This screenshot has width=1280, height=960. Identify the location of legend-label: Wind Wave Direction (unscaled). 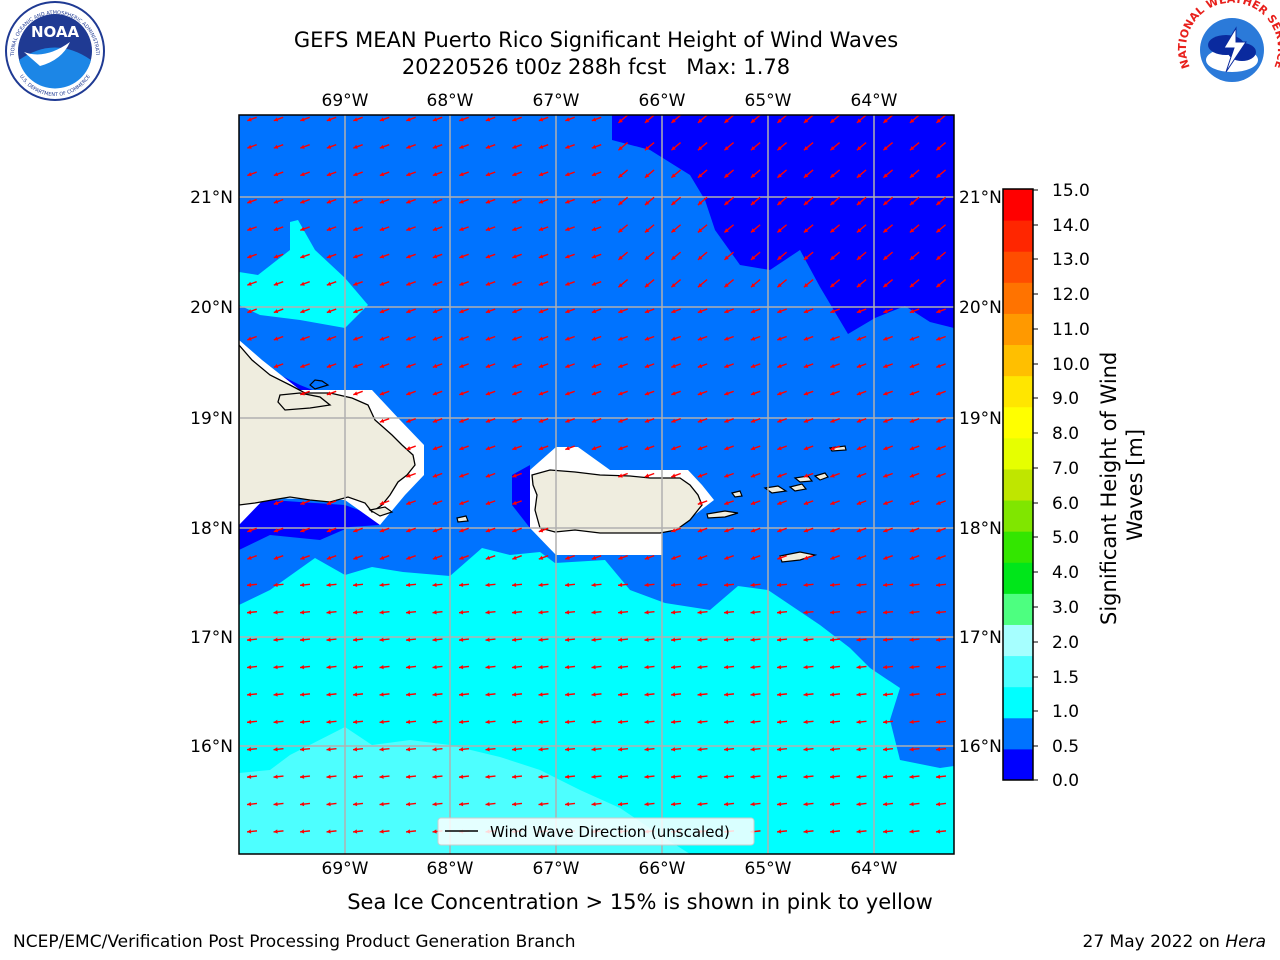
(610, 832).